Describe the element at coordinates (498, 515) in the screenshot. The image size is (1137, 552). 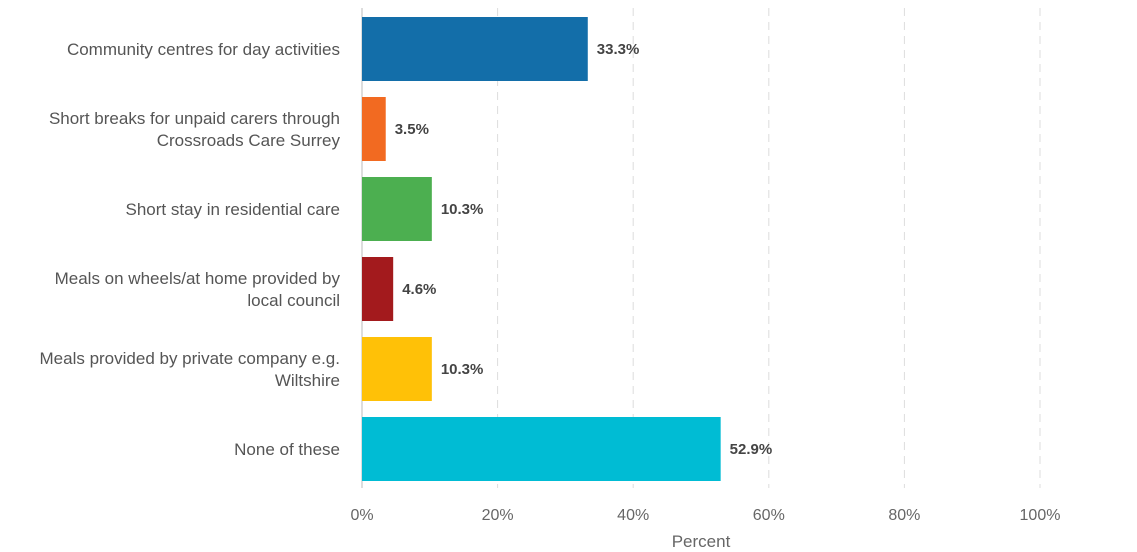
I see `x-tick-label: 20%` at that location.